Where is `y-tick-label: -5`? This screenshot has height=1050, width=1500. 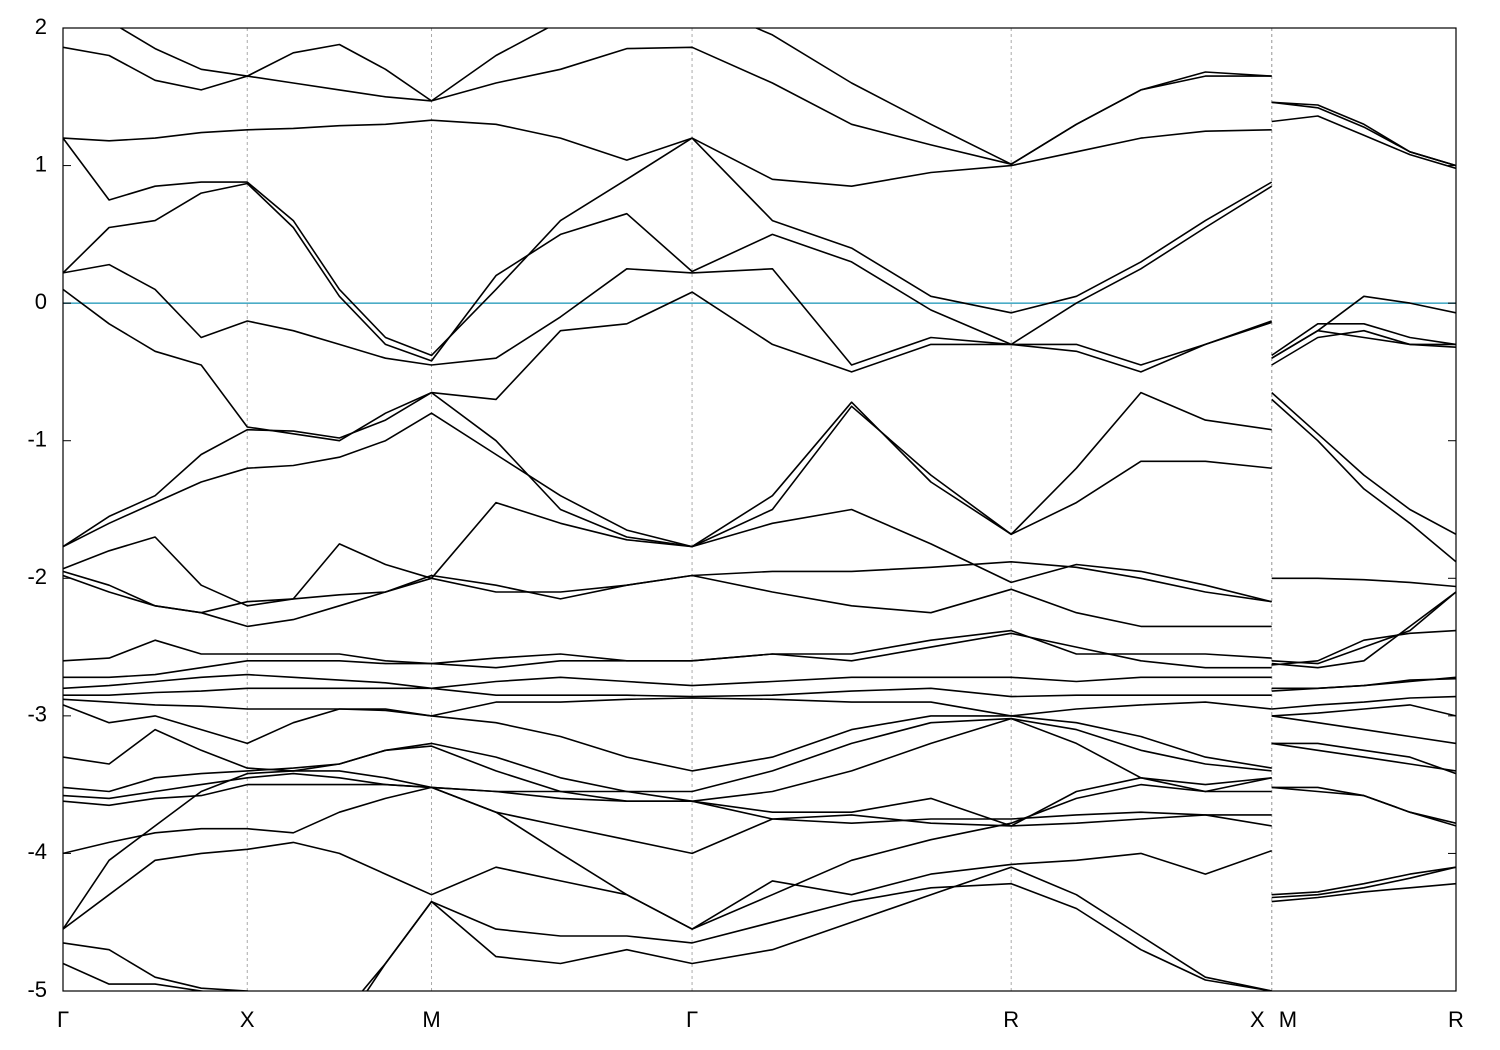
y-tick-label: -5 is located at coordinates (37, 989).